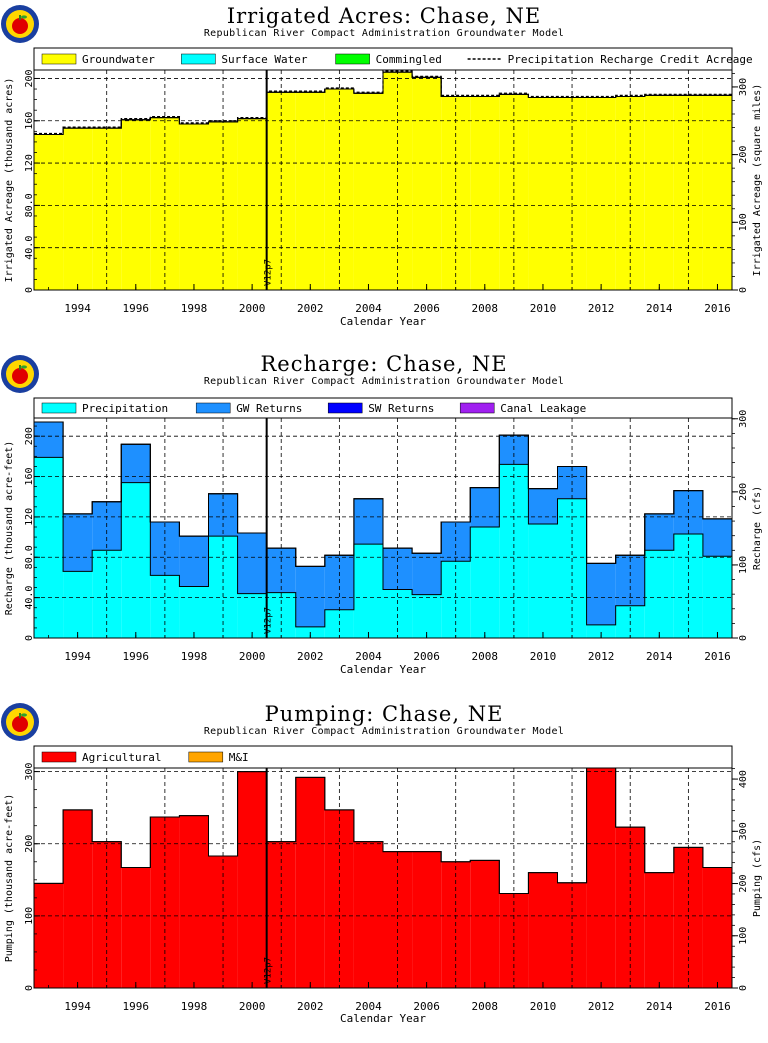 This screenshot has width=768, height=1043. I want to click on legend-label: Groundwater, so click(118, 59).